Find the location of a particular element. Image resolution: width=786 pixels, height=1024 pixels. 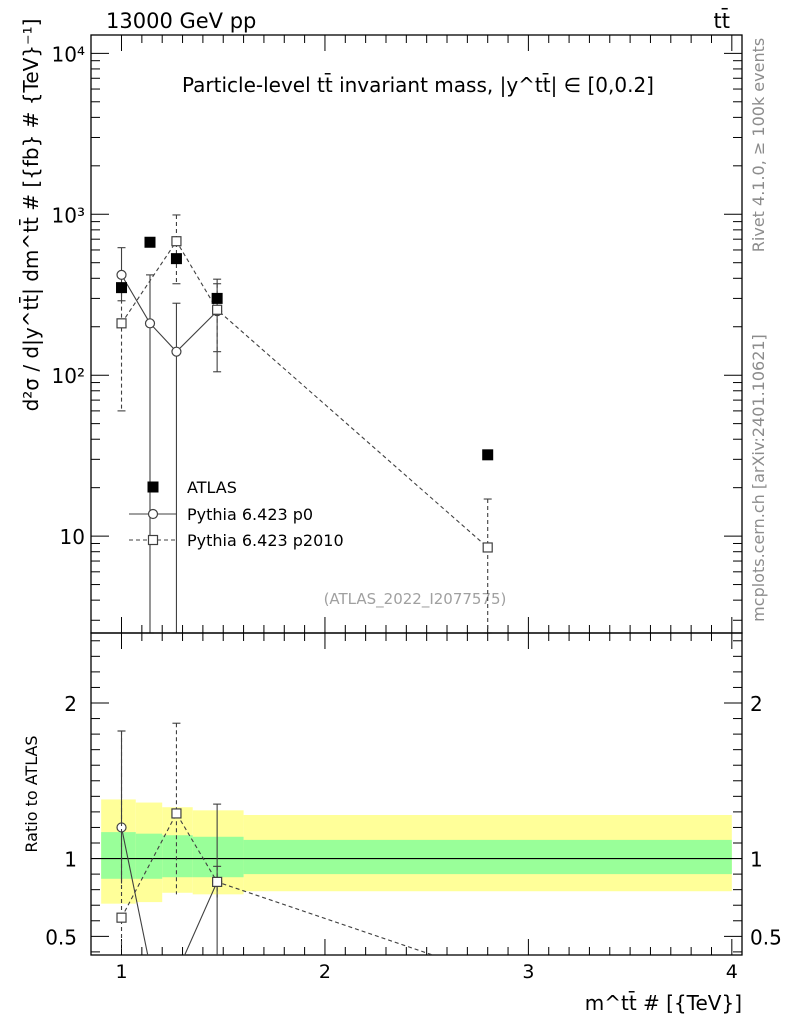

legend-label-0: ATLAS is located at coordinates (212, 487).